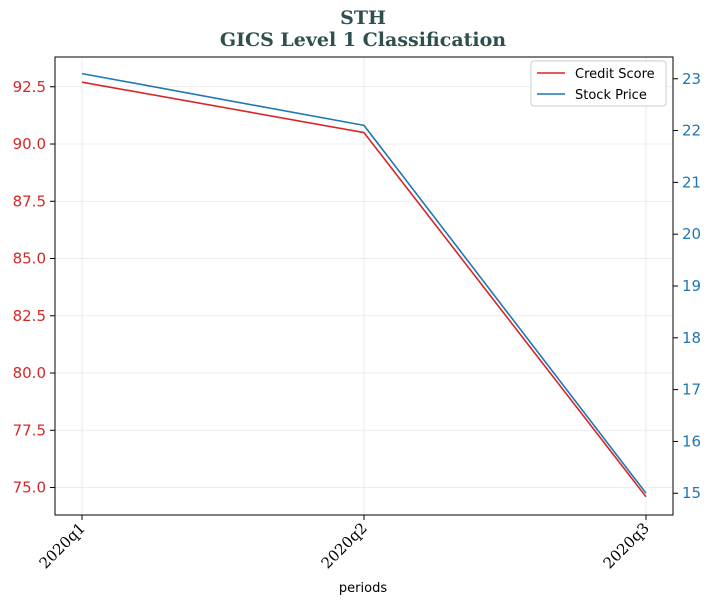 This screenshot has width=712, height=604. I want to click on left-y-tick-label: 75.0, so click(29, 488).